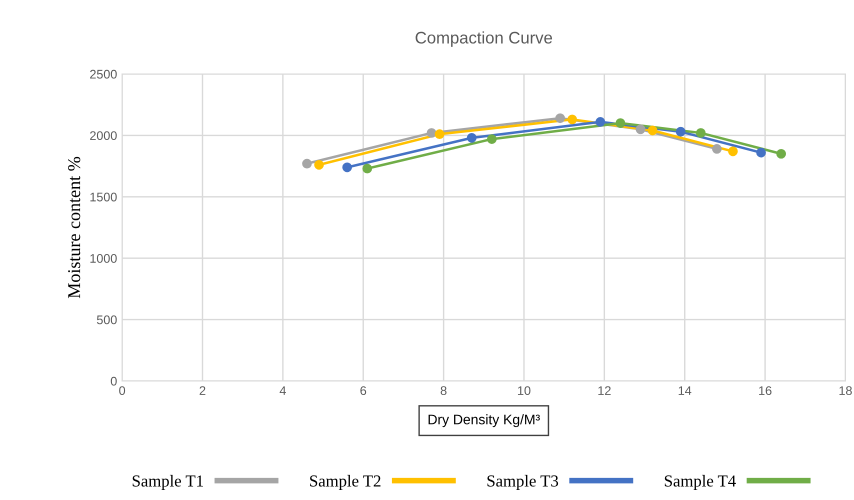 This screenshot has height=500, width=854. Describe the element at coordinates (363, 391) in the screenshot. I see `x-tick-label: 6` at that location.